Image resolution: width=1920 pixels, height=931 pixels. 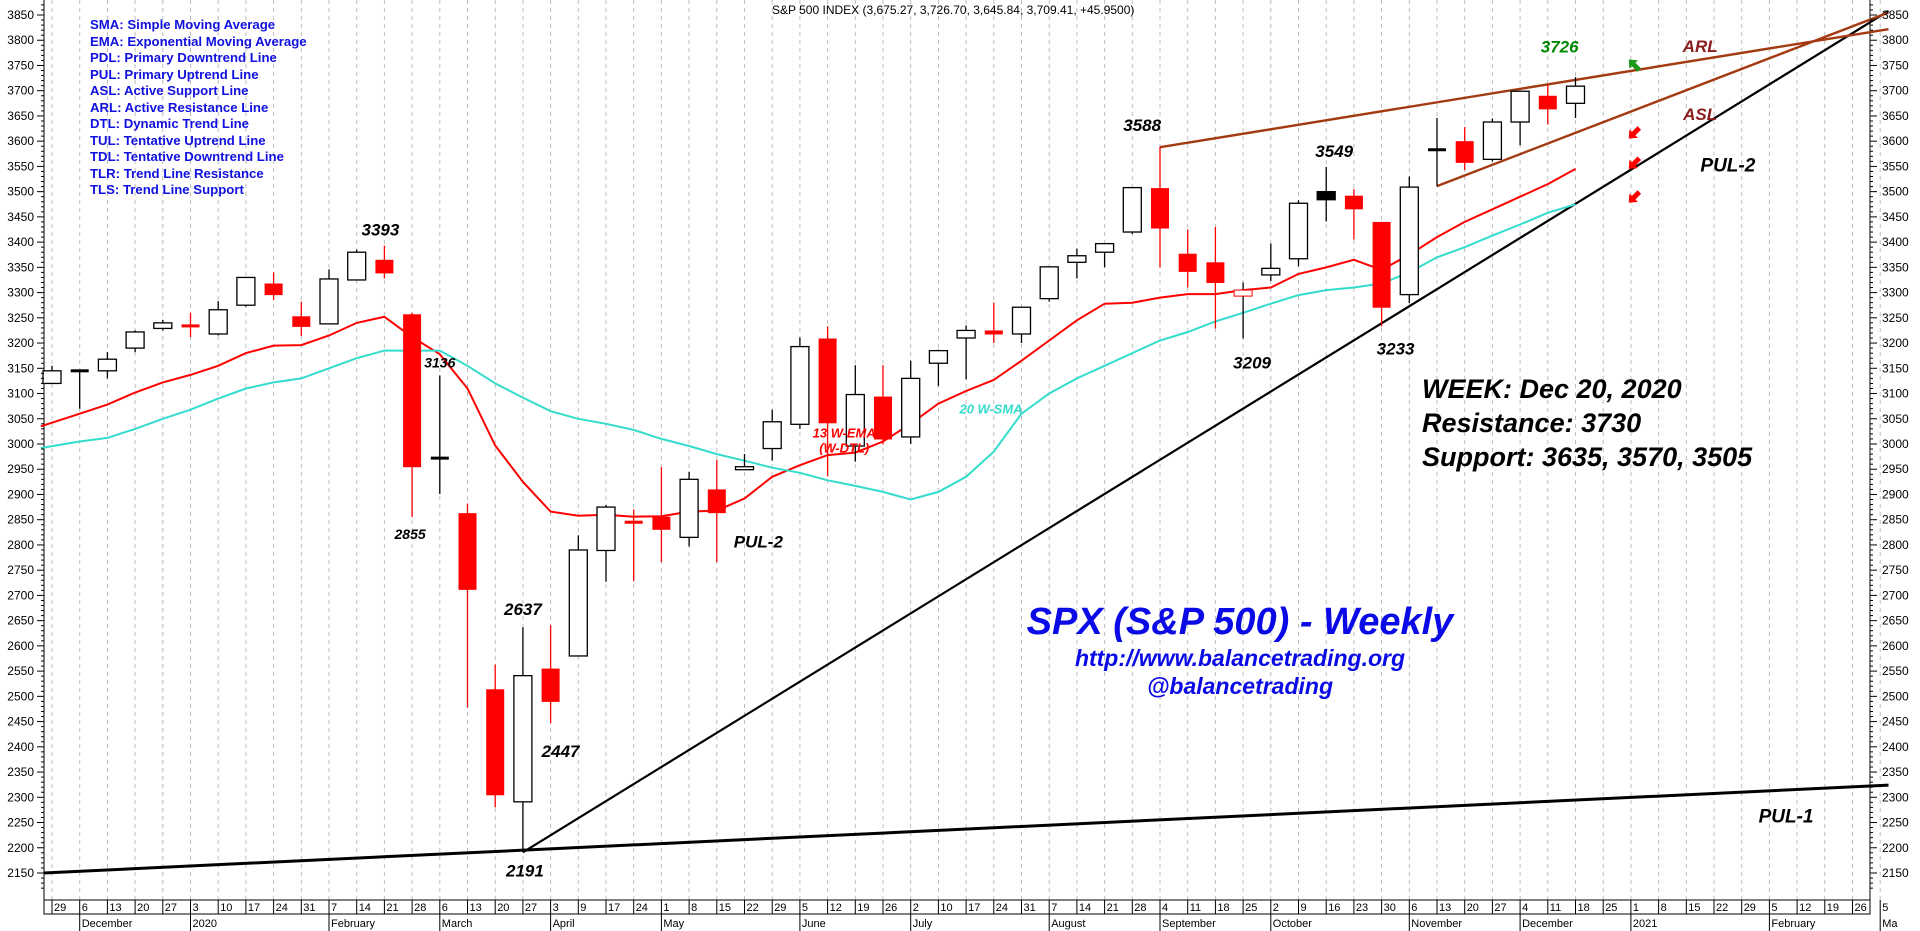 I want to click on website-link: http://www.balancetrading.org, so click(x=1240, y=658).